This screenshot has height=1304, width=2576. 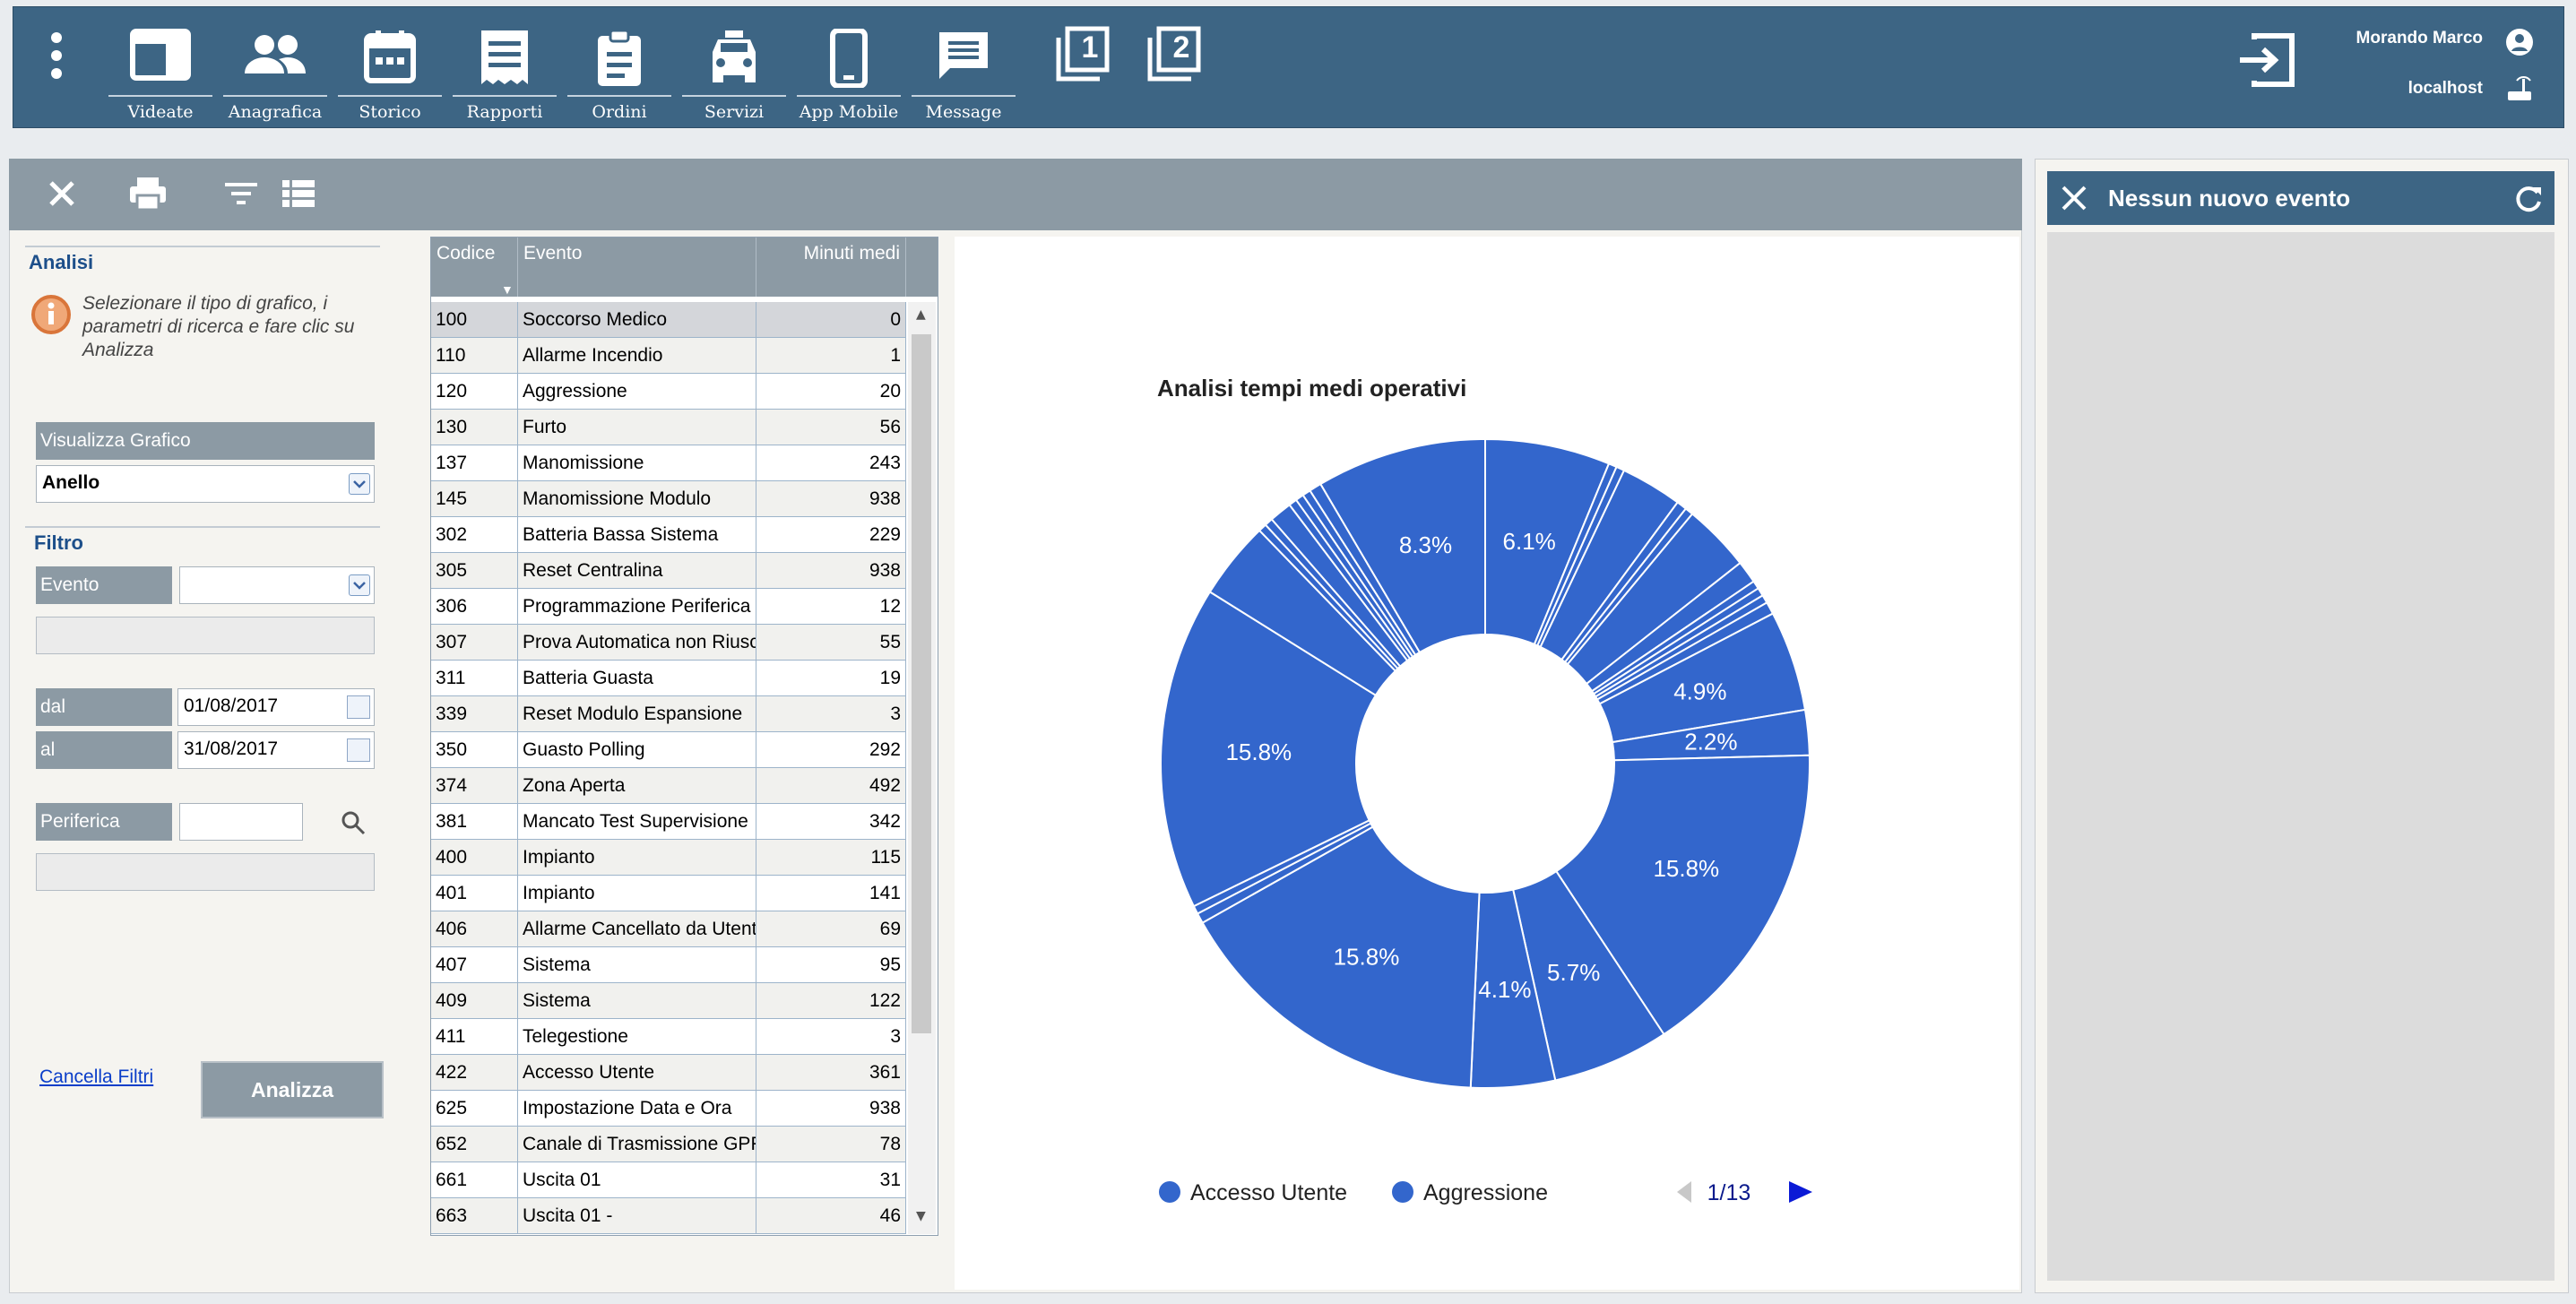 What do you see at coordinates (276, 707) in the screenshot?
I see `from-date-input: 01/08/2017` at bounding box center [276, 707].